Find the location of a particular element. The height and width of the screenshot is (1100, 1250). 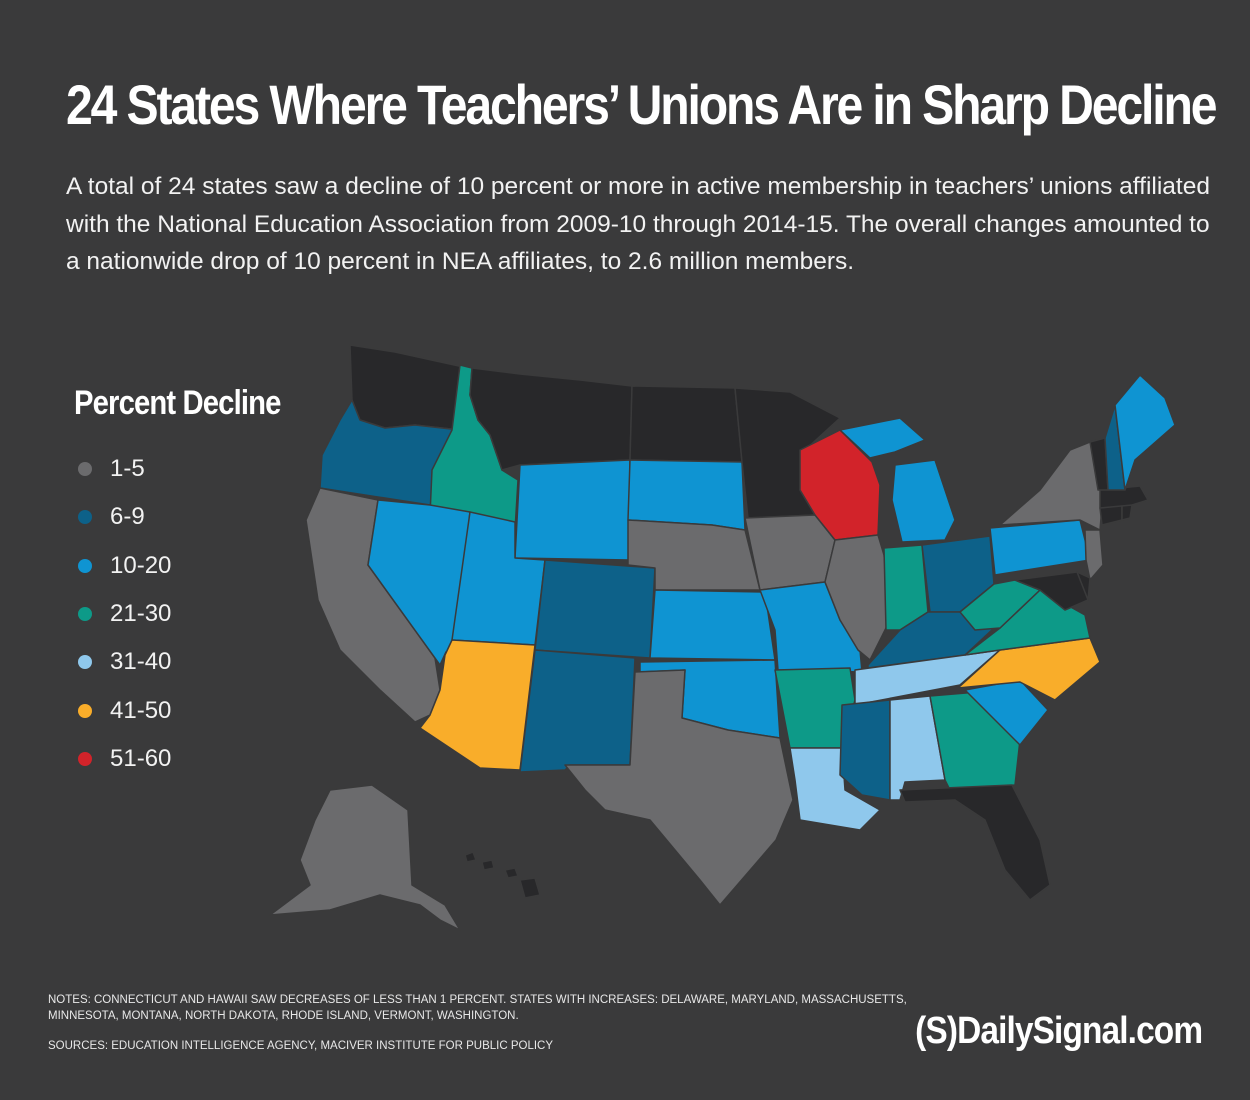

state-IL is located at coordinates (857, 597).